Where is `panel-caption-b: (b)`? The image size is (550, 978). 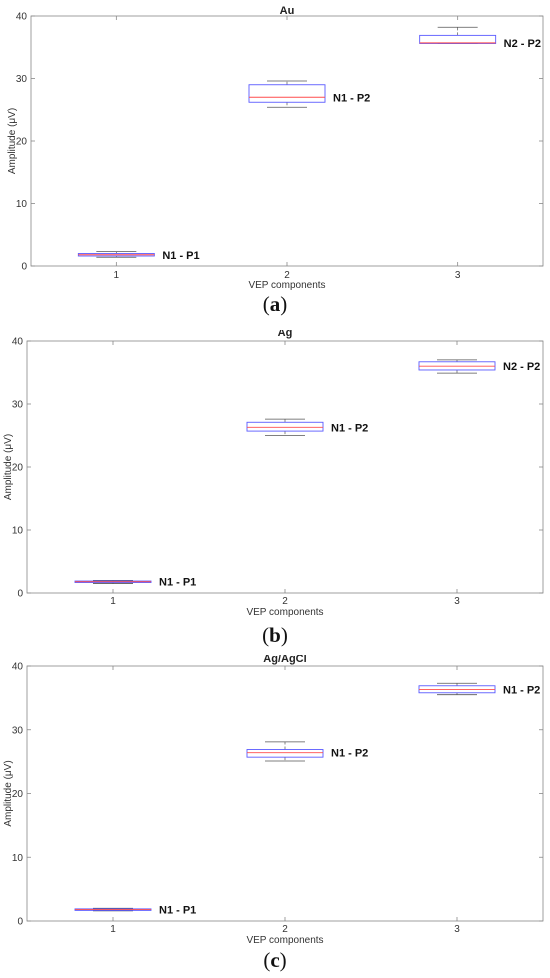
panel-caption-b: (b) is located at coordinates (275, 635).